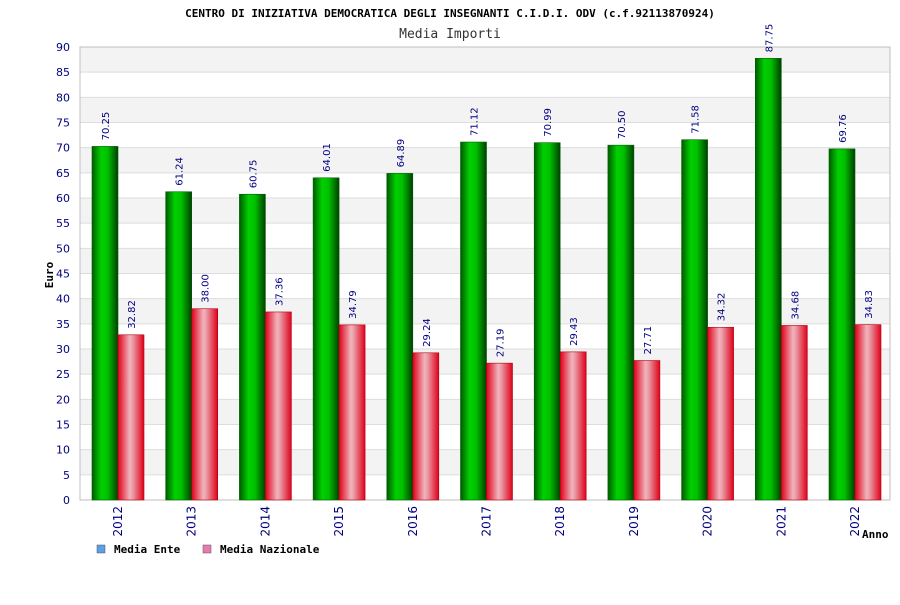 This screenshot has width=900, height=605. Describe the element at coordinates (768, 279) in the screenshot. I see `bar-media-ente-2021` at that location.